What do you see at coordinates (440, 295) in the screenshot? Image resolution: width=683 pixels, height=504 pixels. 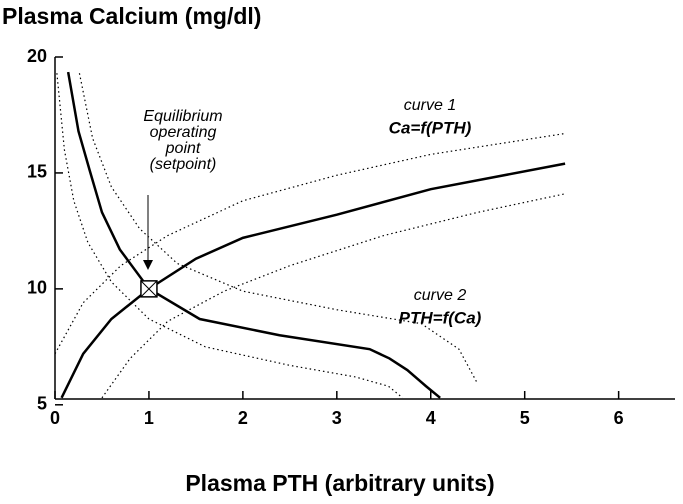 I see `annotation: curve 2` at bounding box center [440, 295].